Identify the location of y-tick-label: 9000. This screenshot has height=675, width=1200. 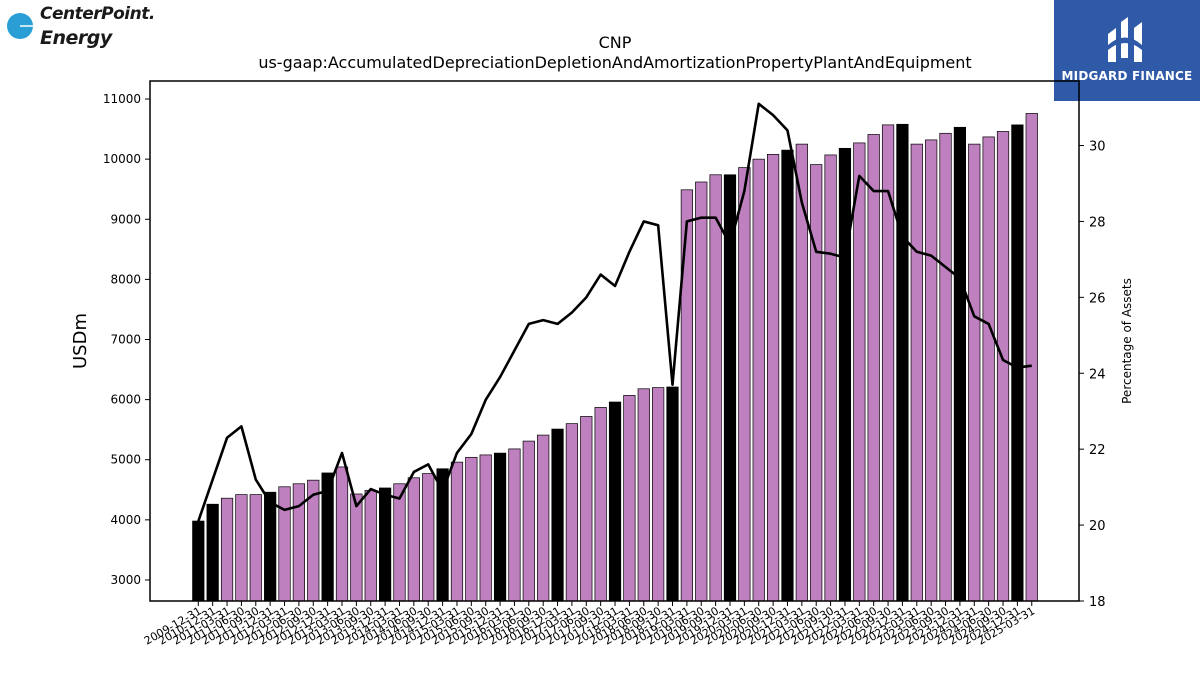
(125, 219).